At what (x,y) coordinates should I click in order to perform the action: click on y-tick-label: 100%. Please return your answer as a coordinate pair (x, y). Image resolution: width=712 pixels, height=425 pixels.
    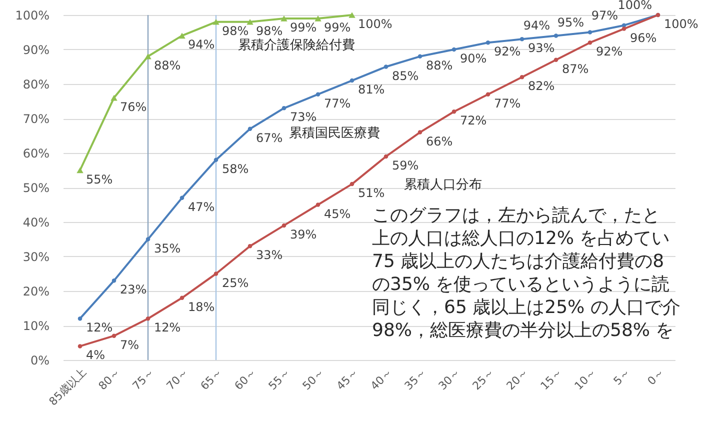
    Looking at the image, I should click on (32, 15).